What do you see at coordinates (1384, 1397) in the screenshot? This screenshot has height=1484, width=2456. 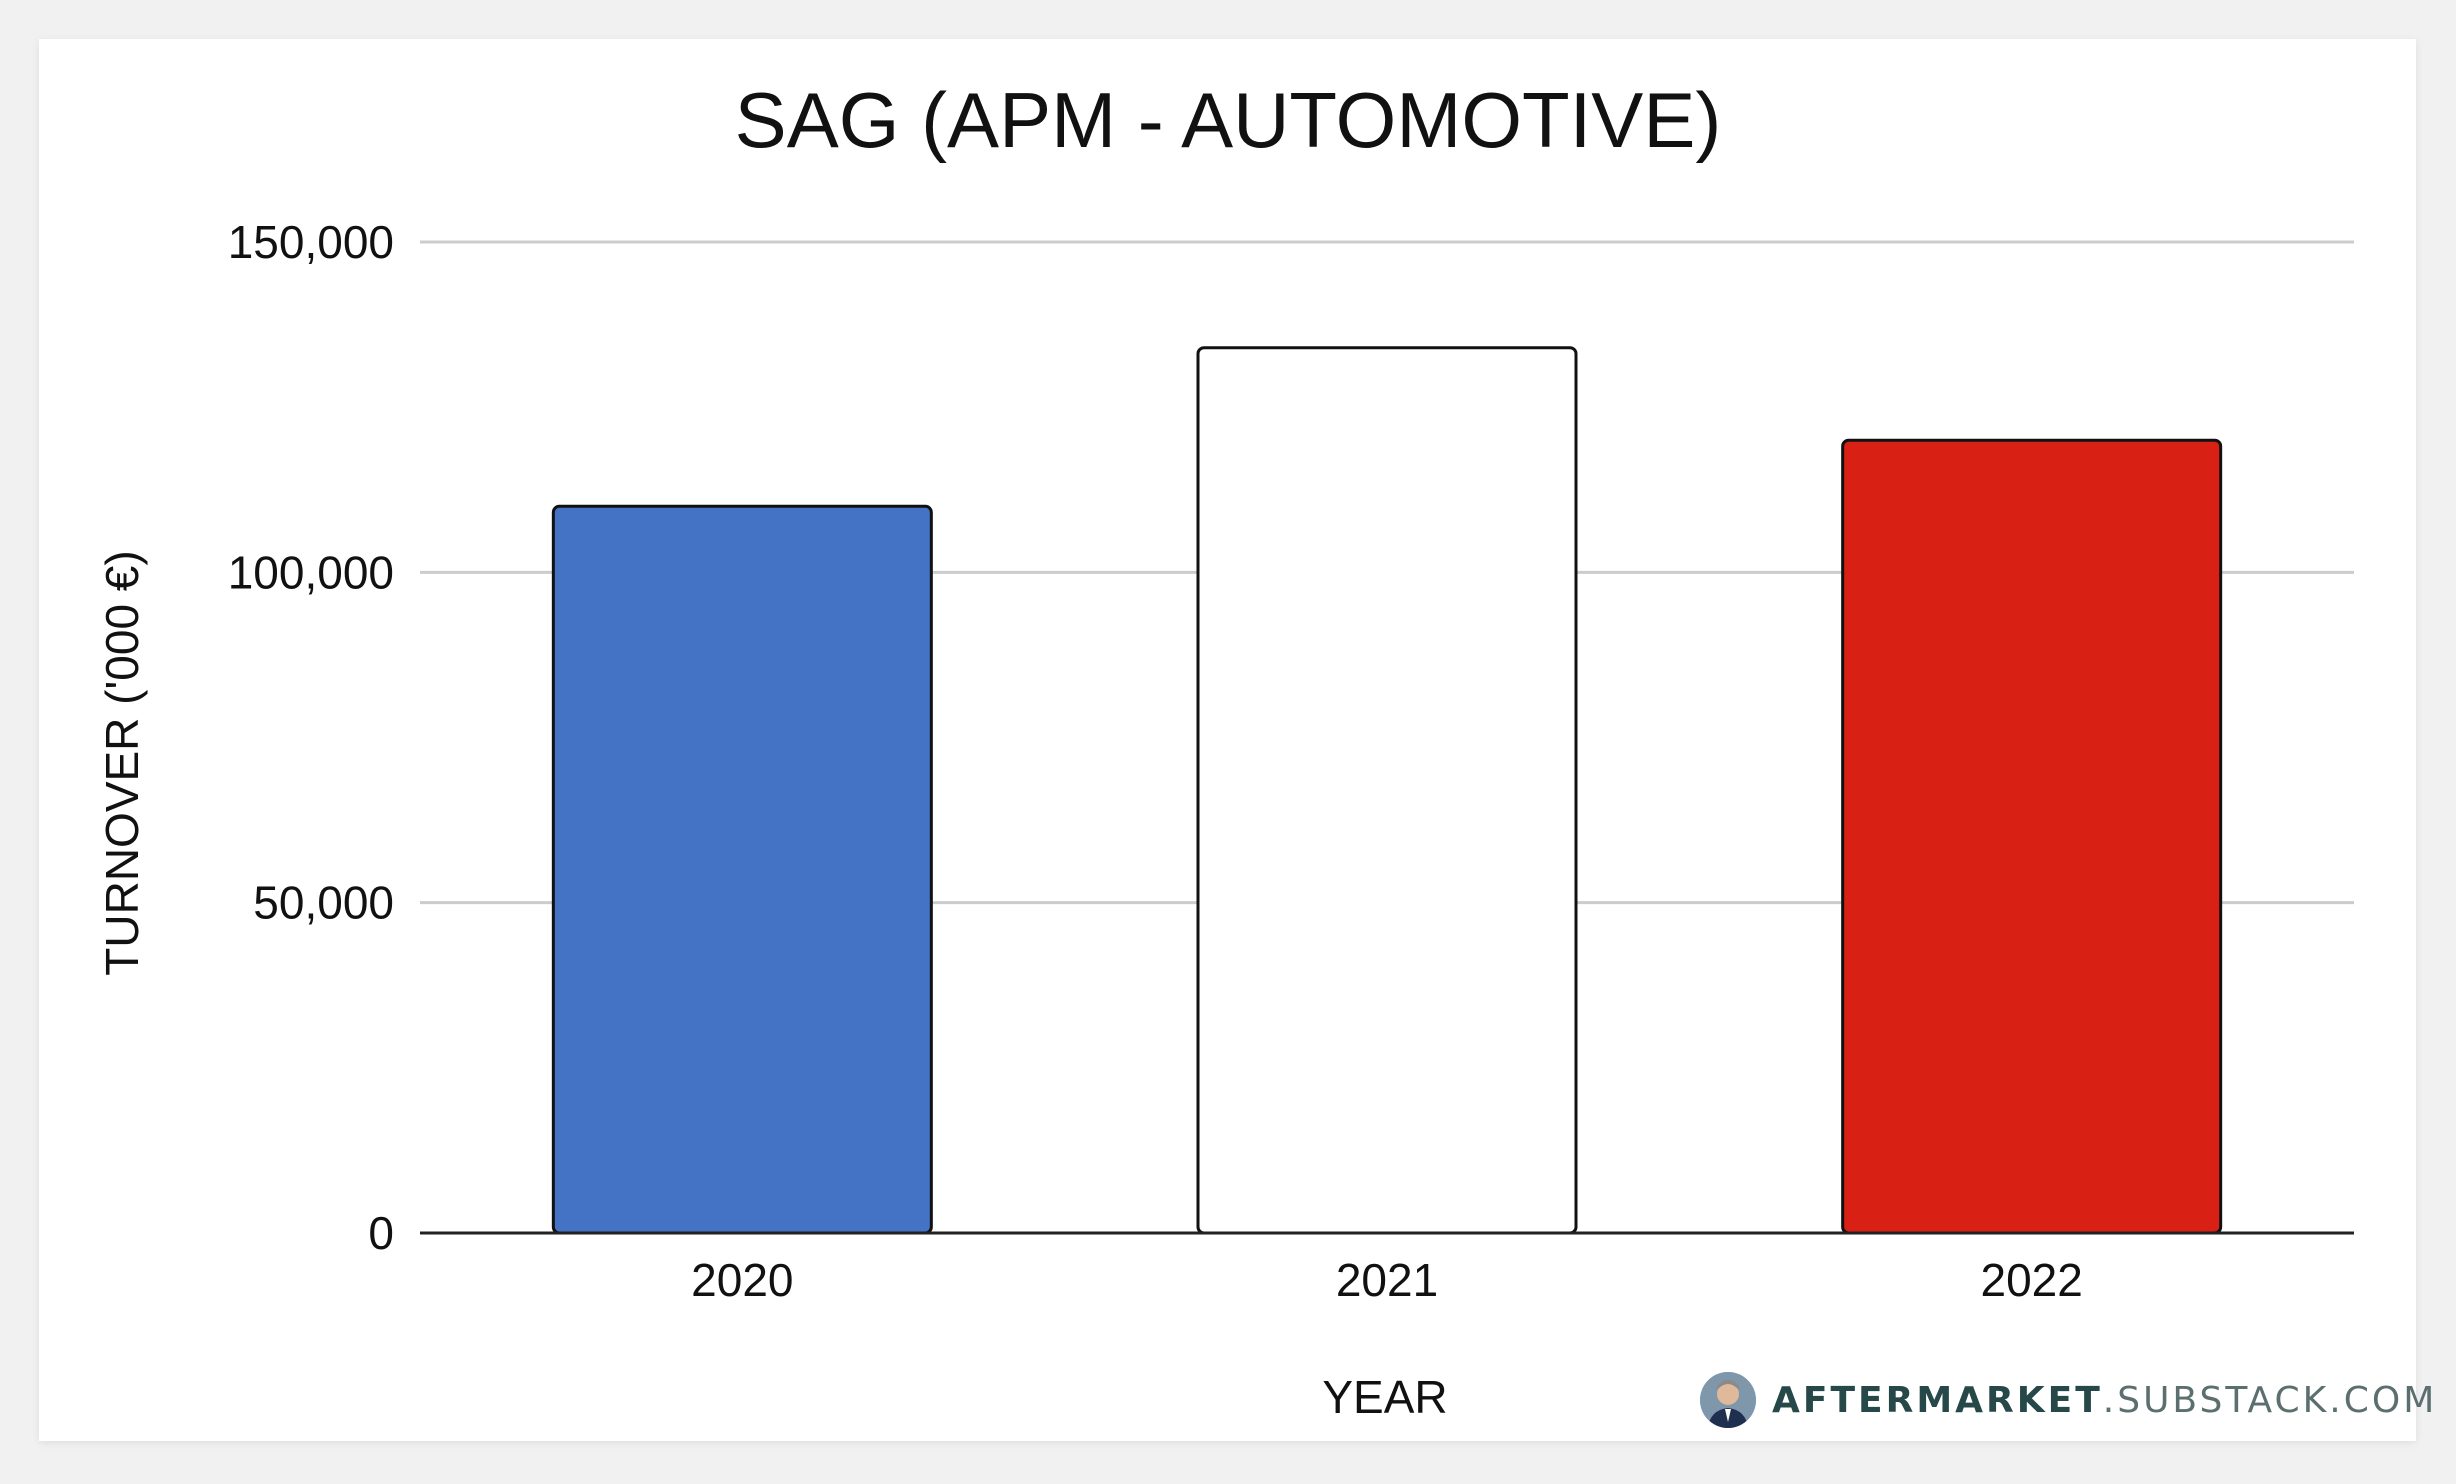 I see `x-axis-label: YEAR` at bounding box center [1384, 1397].